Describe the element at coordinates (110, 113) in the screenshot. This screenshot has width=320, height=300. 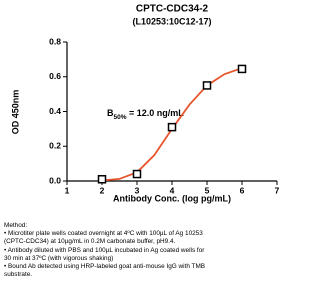
I see `annotation-main: B` at that location.